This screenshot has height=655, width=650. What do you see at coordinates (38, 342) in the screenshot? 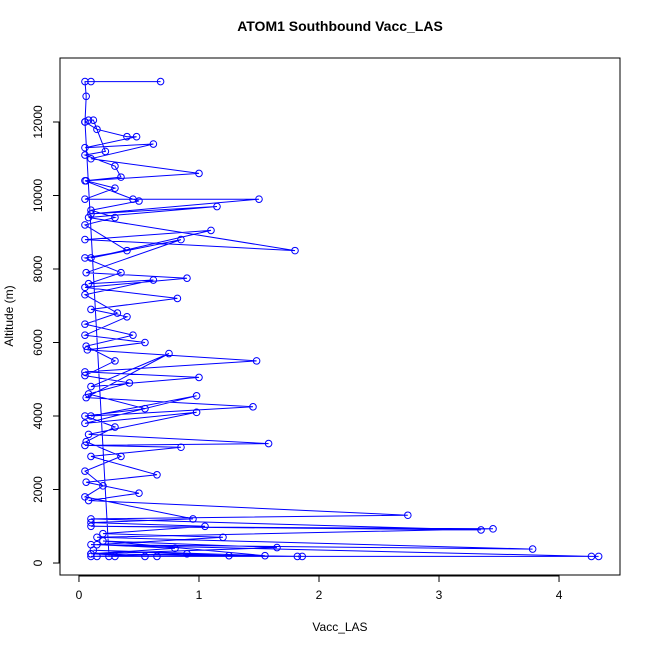
I see `y-tick-label: 6000` at bounding box center [38, 342].